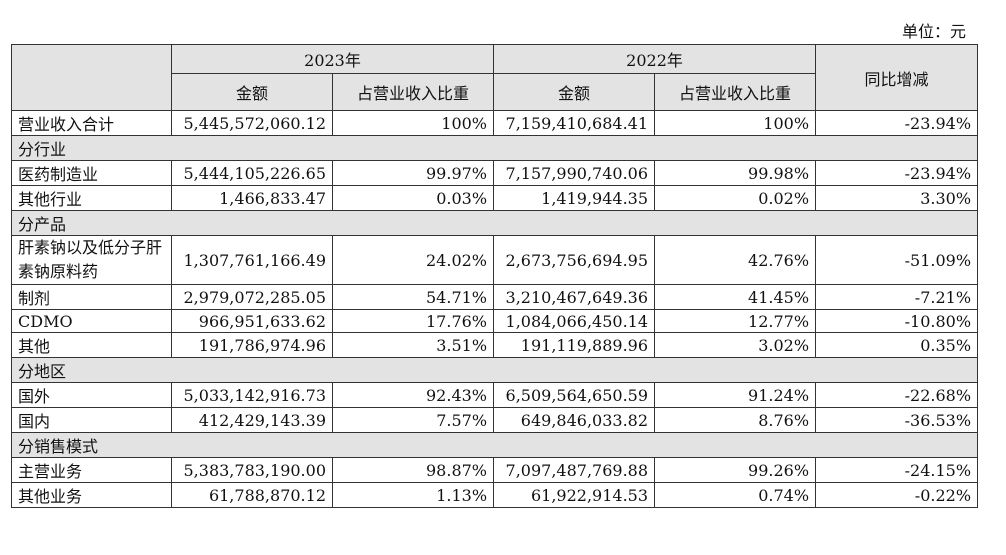 This screenshot has height=555, width=1006. Describe the element at coordinates (735, 395) in the screenshot. I see `share-2022: 91.24%` at that location.